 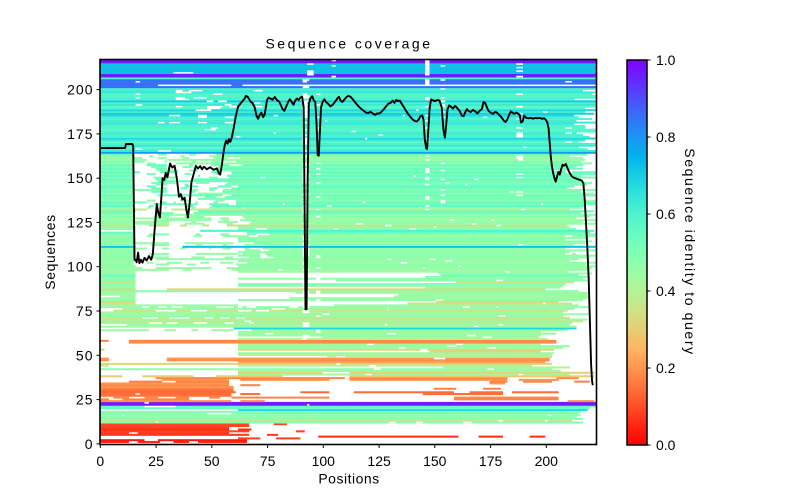 What do you see at coordinates (666, 137) in the screenshot?
I see `svg-text: 0.8` at bounding box center [666, 137].